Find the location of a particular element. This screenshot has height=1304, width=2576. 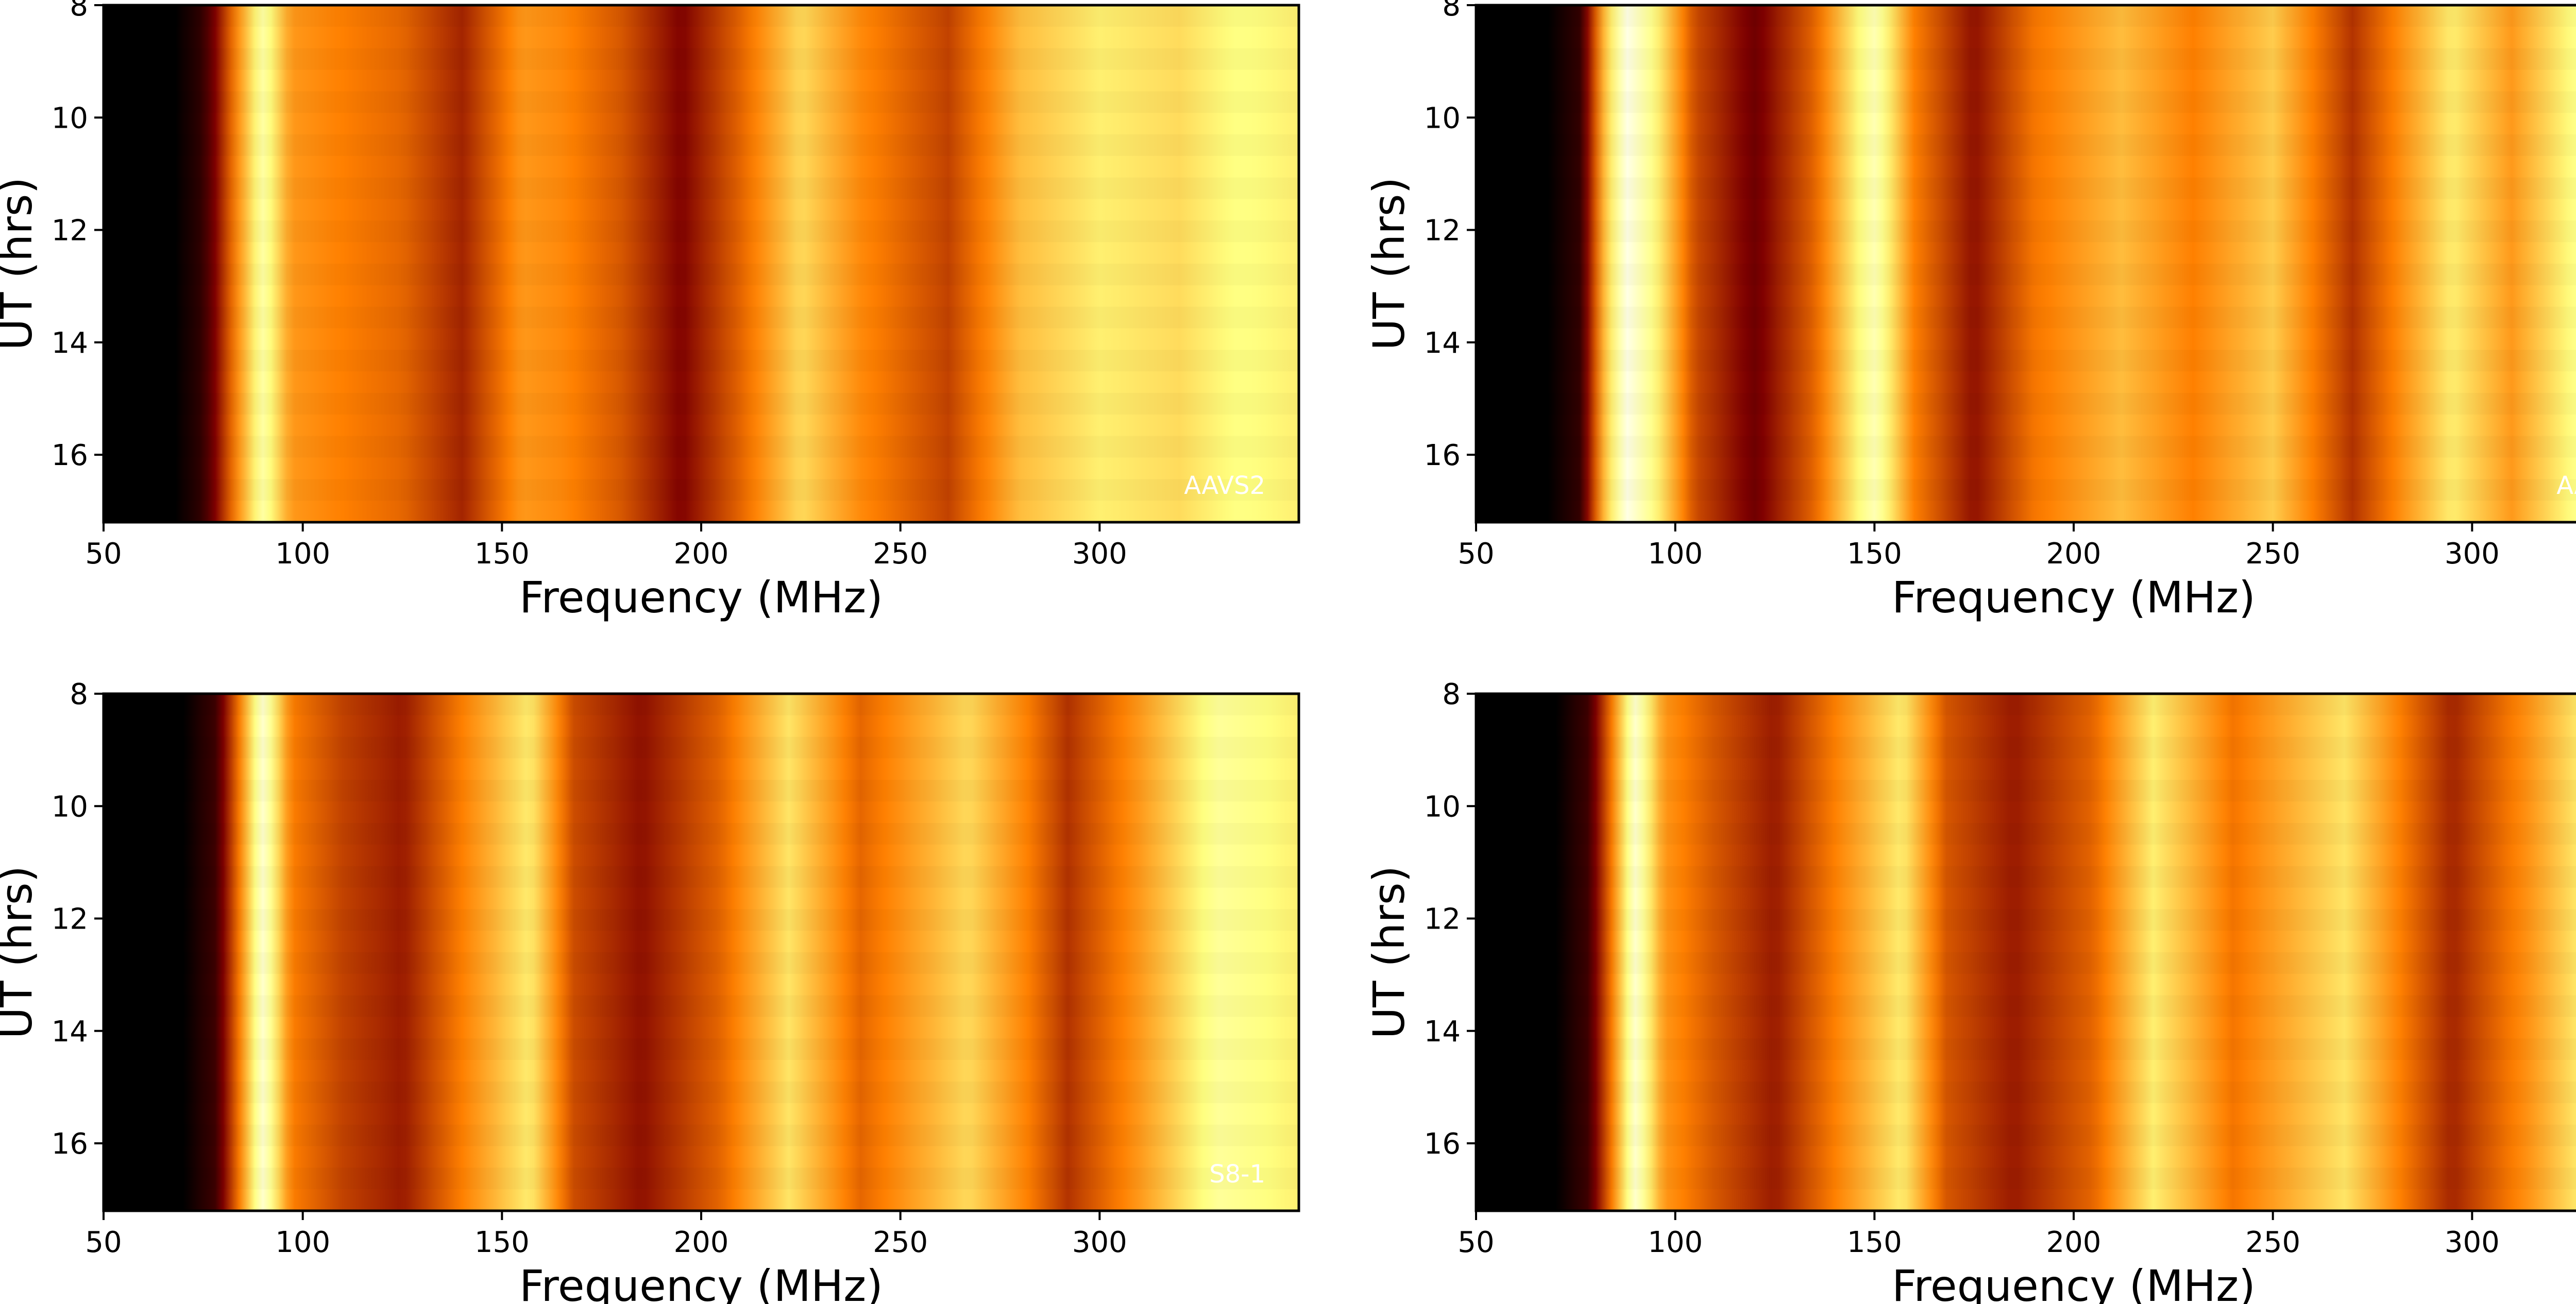

panel-label: AAVS2 is located at coordinates (1224, 485).